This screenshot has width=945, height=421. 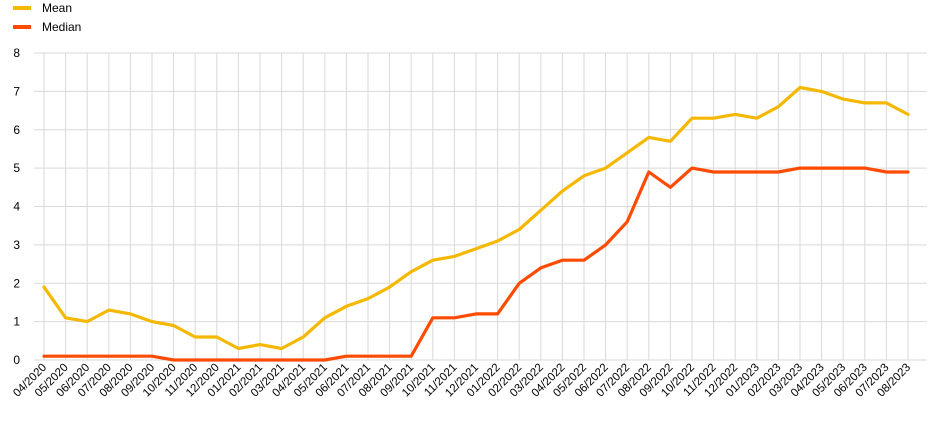 I want to click on y-tick-label: 5, so click(x=16, y=168).